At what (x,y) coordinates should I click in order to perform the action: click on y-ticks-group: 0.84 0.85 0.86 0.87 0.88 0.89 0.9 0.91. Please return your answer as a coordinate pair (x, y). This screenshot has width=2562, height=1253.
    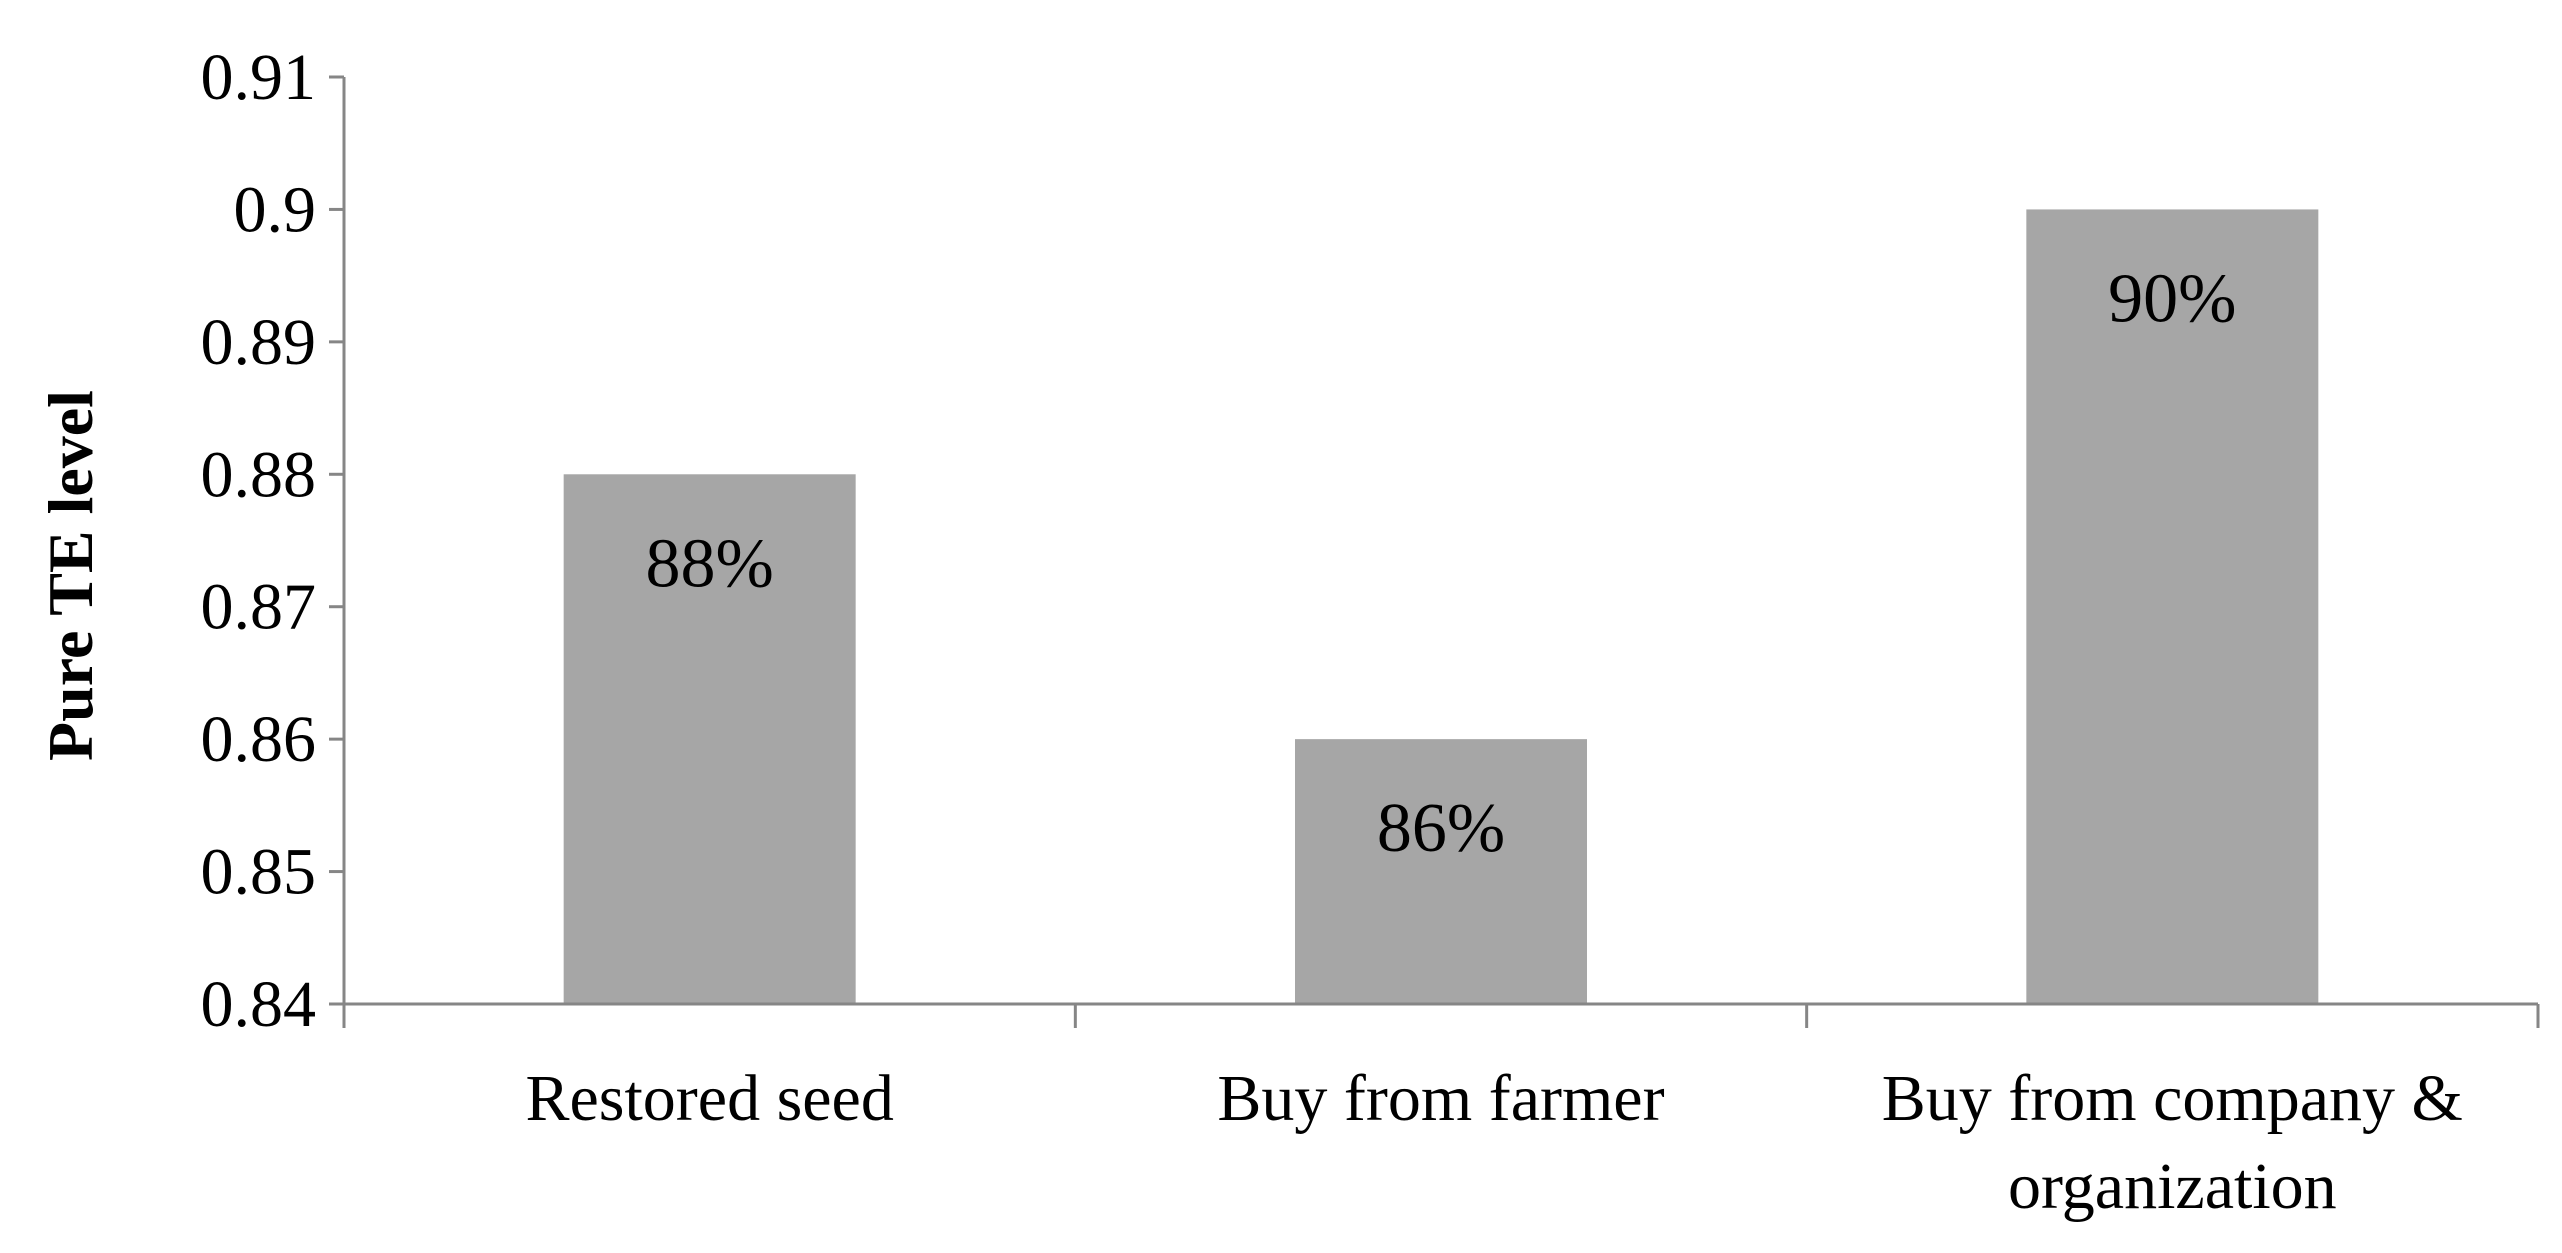
    Looking at the image, I should click on (272, 541).